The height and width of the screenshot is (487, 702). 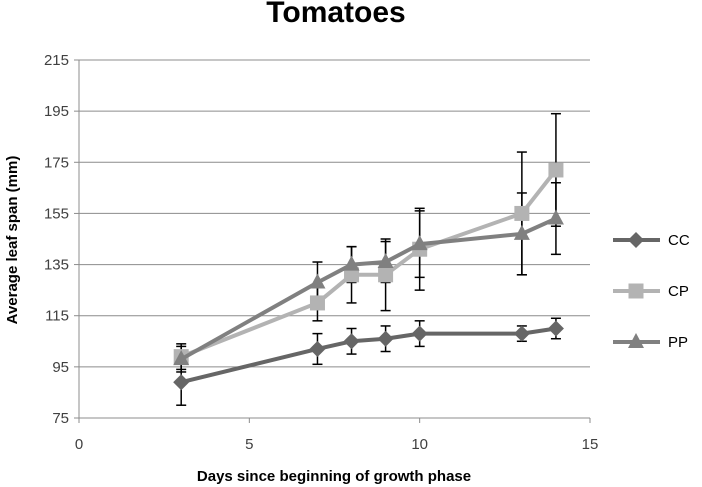 What do you see at coordinates (636, 291) in the screenshot?
I see `legend-marker-cp` at bounding box center [636, 291].